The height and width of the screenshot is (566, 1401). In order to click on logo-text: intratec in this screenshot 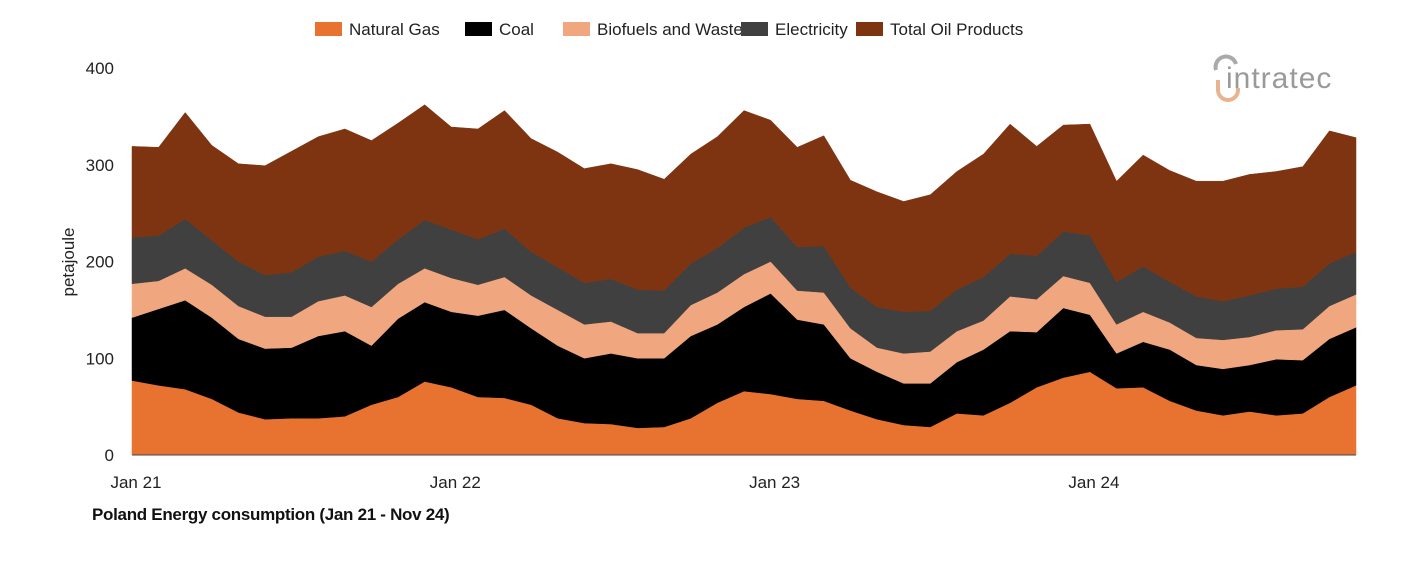, I will do `click(1279, 78)`.